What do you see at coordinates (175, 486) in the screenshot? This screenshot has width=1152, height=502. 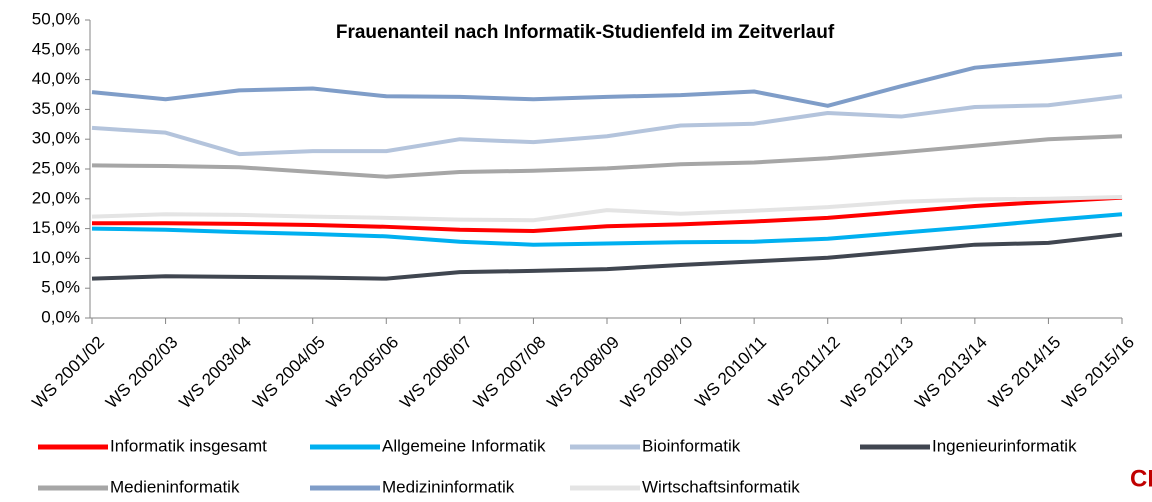 I see `legend-label: Medieninformatik` at bounding box center [175, 486].